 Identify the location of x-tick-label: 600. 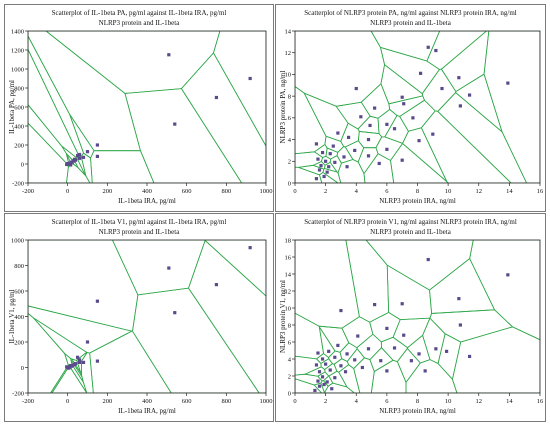
(187, 191).